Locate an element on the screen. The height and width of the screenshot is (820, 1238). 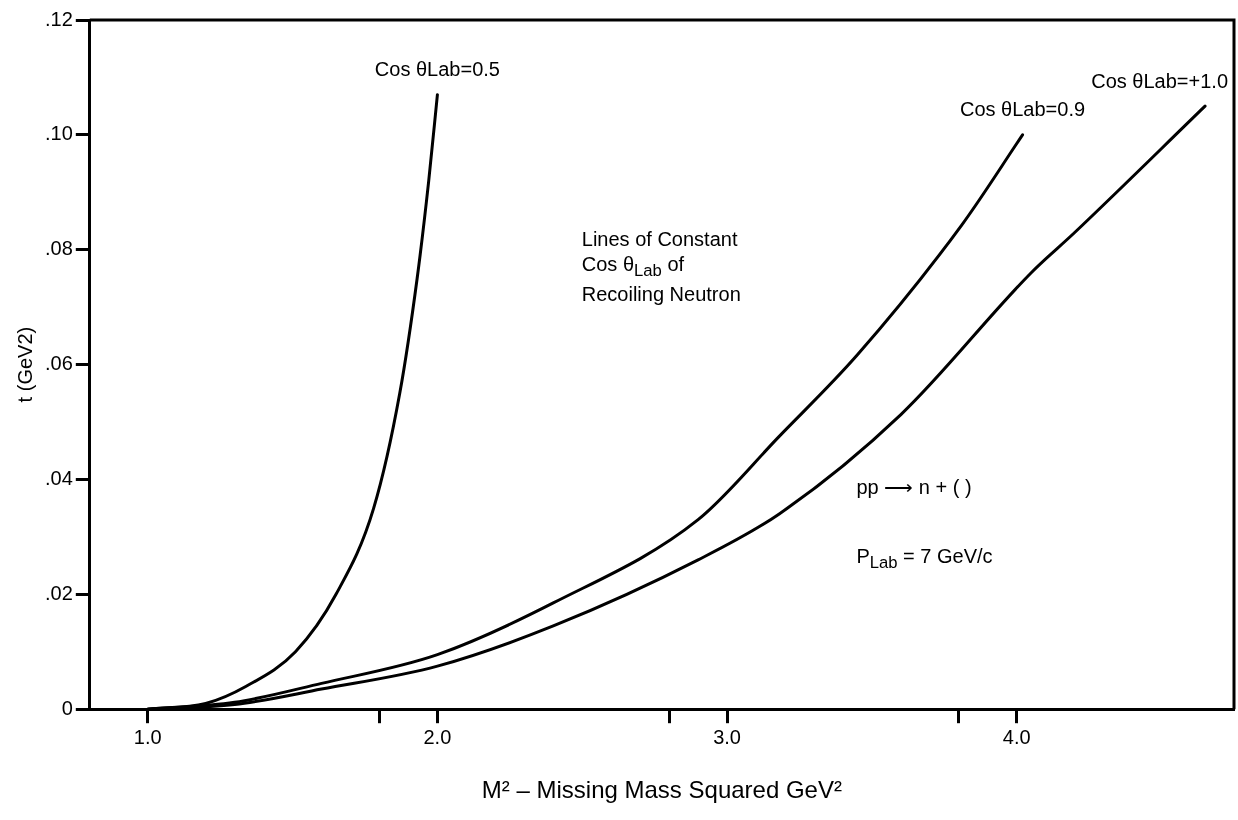
series-label: Cos θLab=+1.0 is located at coordinates (1159, 80).